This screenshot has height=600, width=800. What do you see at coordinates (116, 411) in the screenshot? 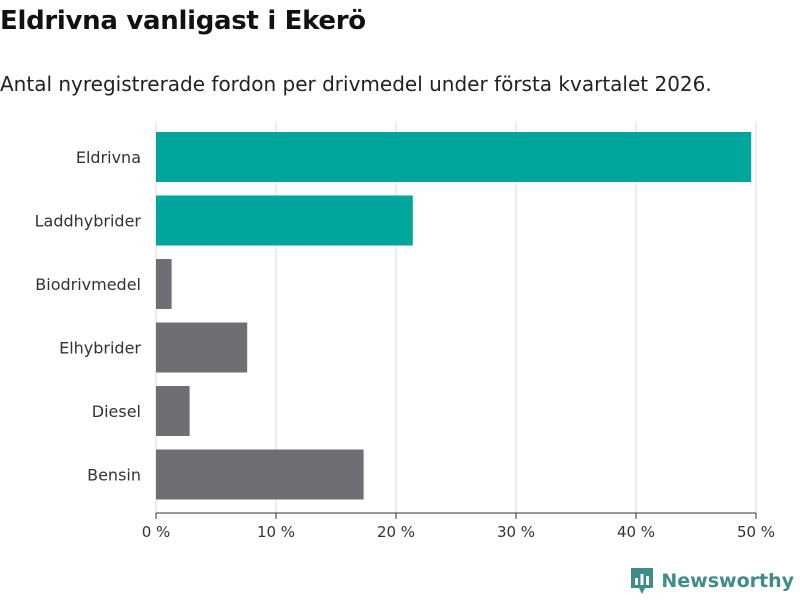
I see `category-label: Diesel` at bounding box center [116, 411].